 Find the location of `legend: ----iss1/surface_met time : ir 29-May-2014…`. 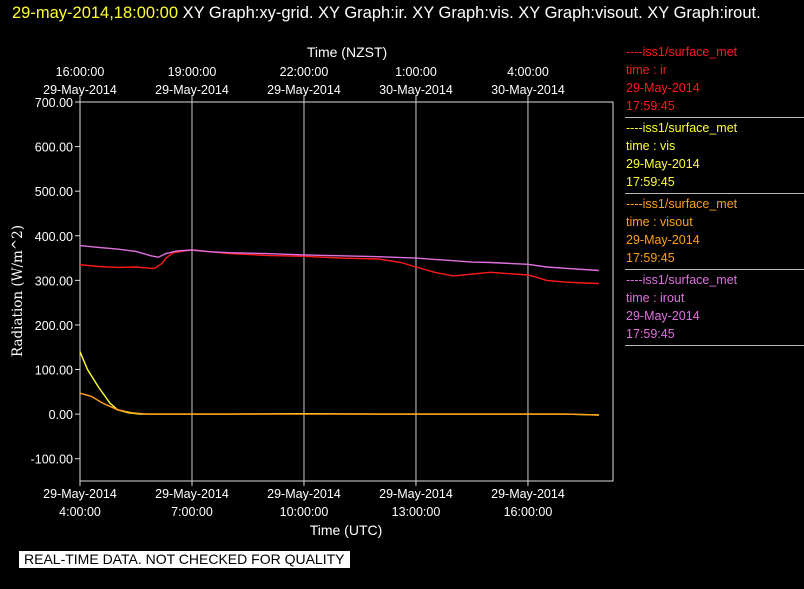

legend: ----iss1/surface_met time : ir 29-May-2014… is located at coordinates (714, 194).